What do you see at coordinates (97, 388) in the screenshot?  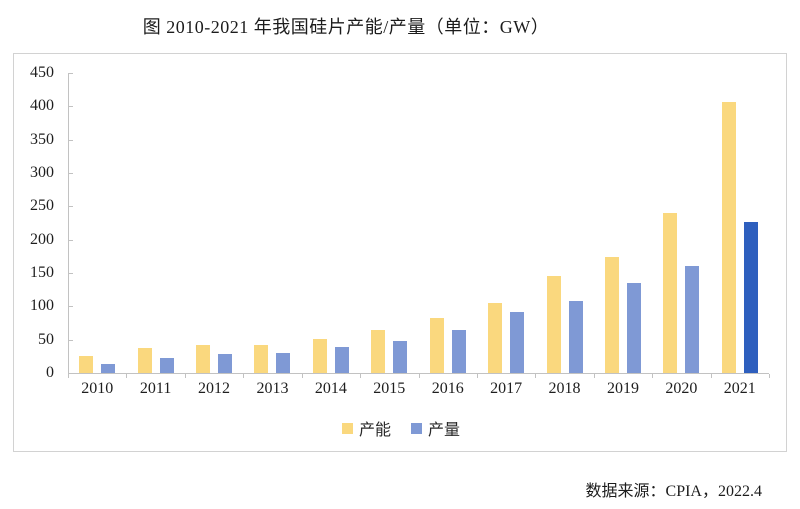 I see `x-axis-tick-label: 2010` at bounding box center [97, 388].